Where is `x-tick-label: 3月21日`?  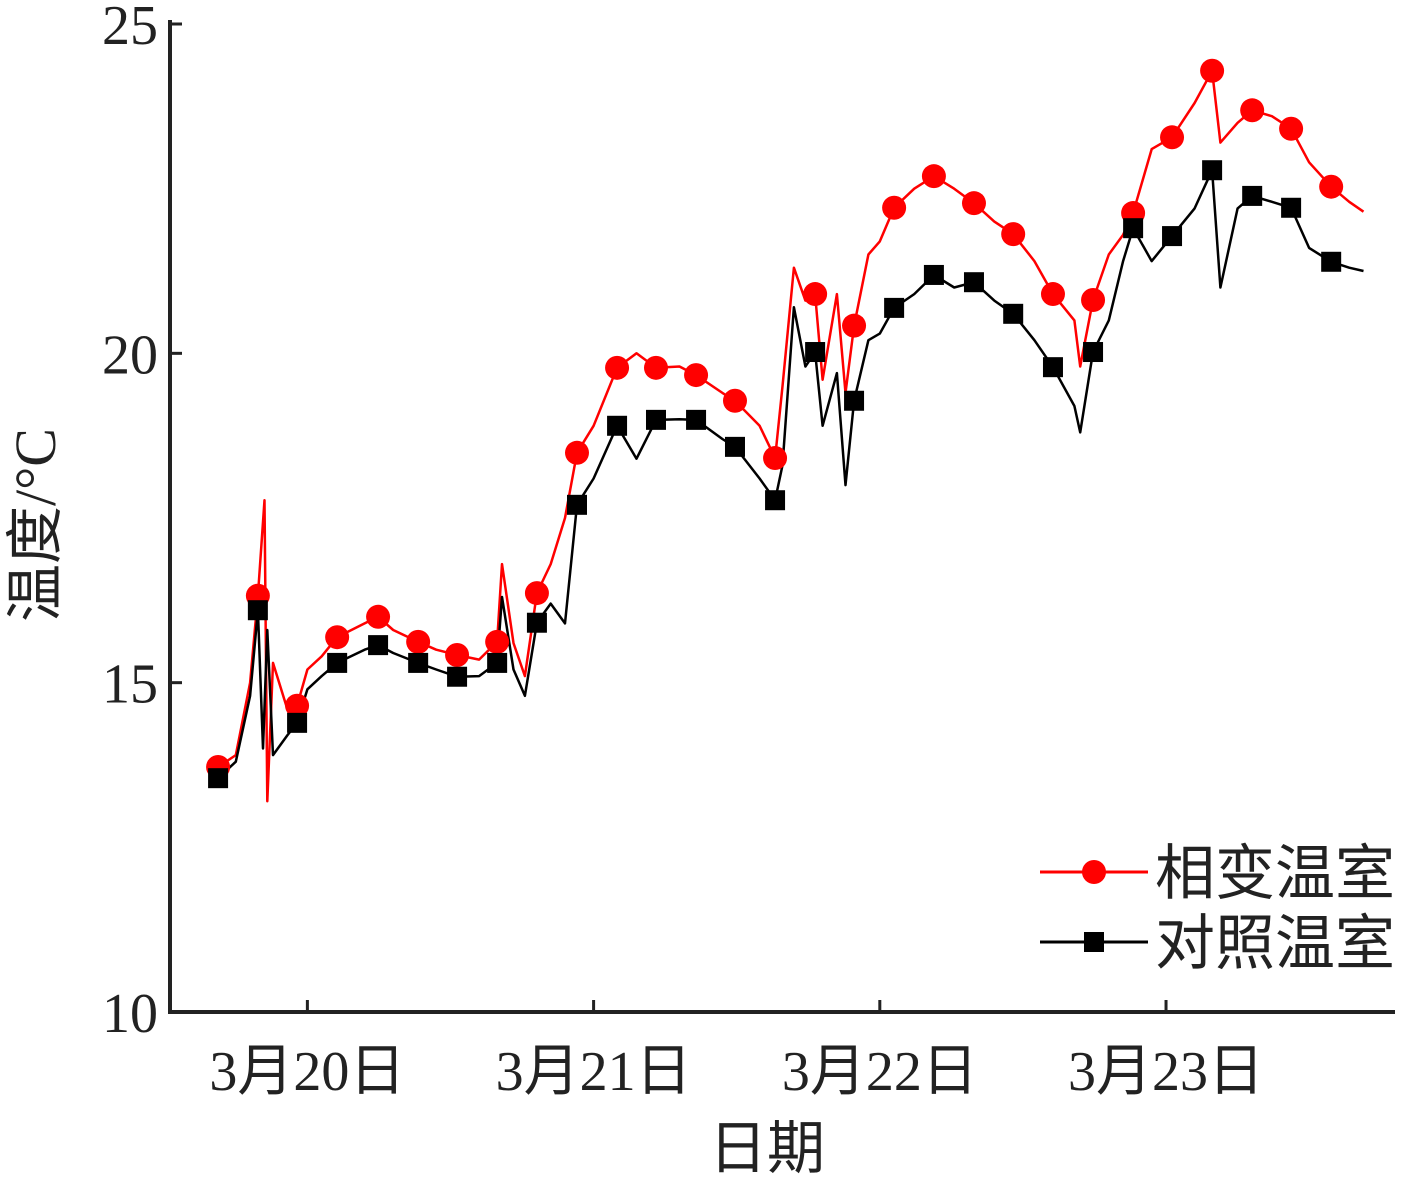 x-tick-label: 3月21日 is located at coordinates (594, 1072).